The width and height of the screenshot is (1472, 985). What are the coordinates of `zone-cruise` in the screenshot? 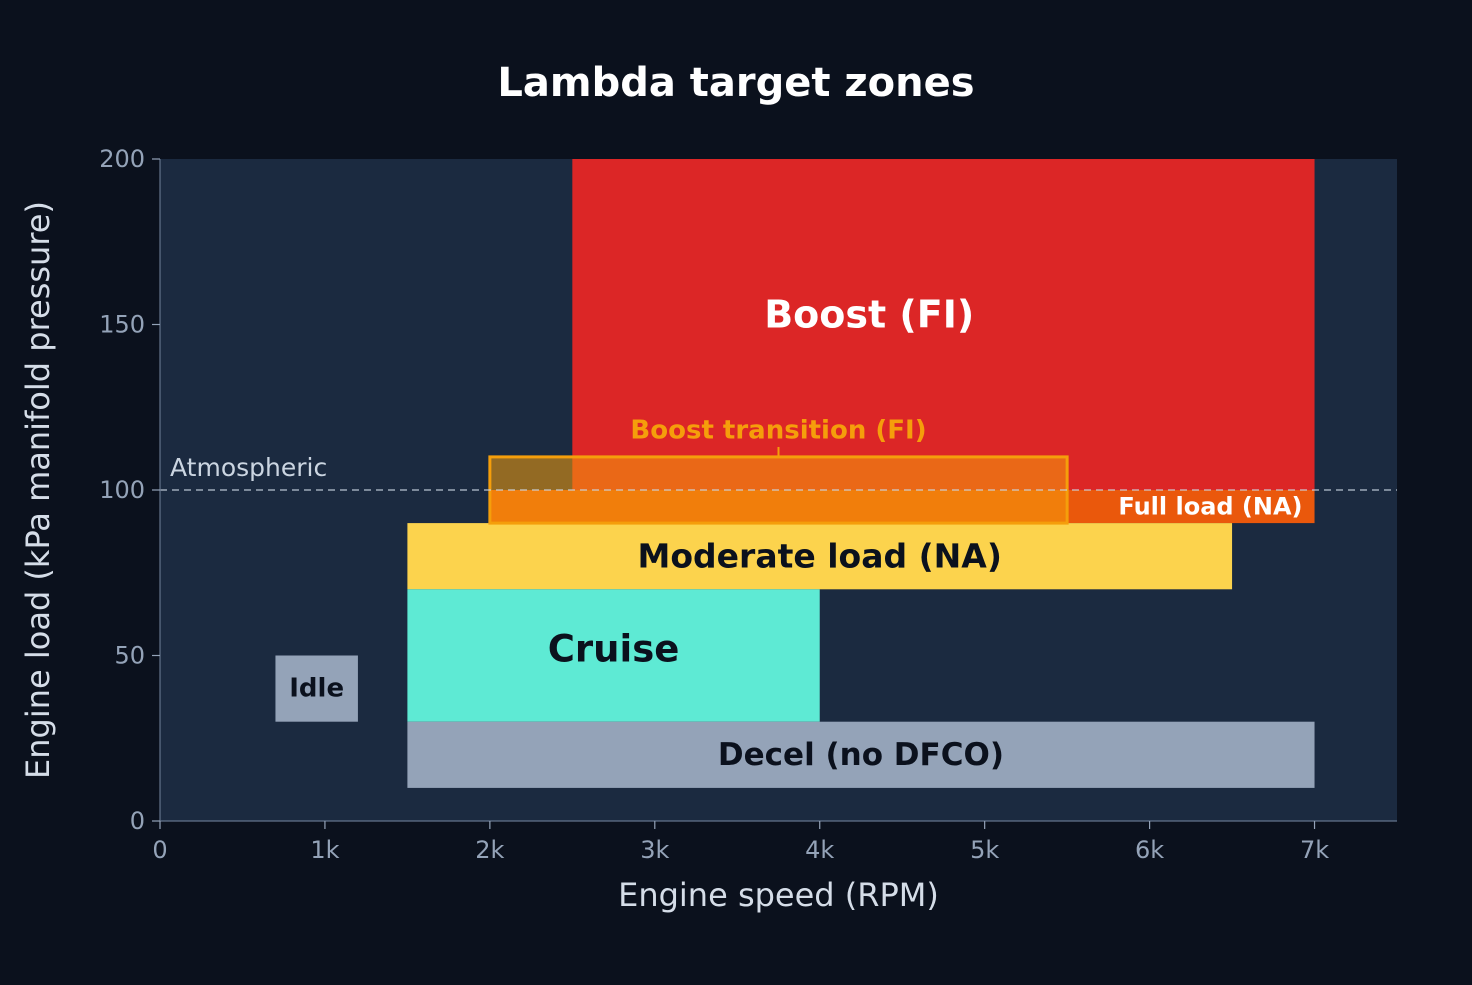 It's located at (613, 655).